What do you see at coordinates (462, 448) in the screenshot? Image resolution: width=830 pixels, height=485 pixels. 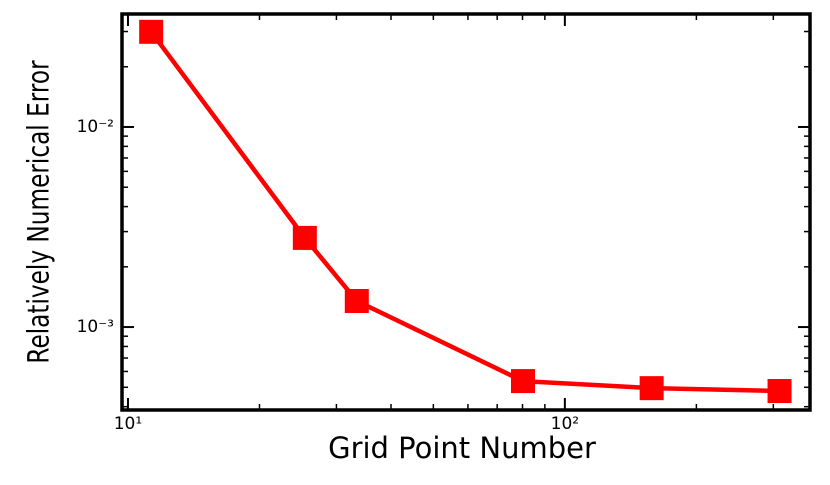 I see `x-axis-label: Grid Point Number` at bounding box center [462, 448].